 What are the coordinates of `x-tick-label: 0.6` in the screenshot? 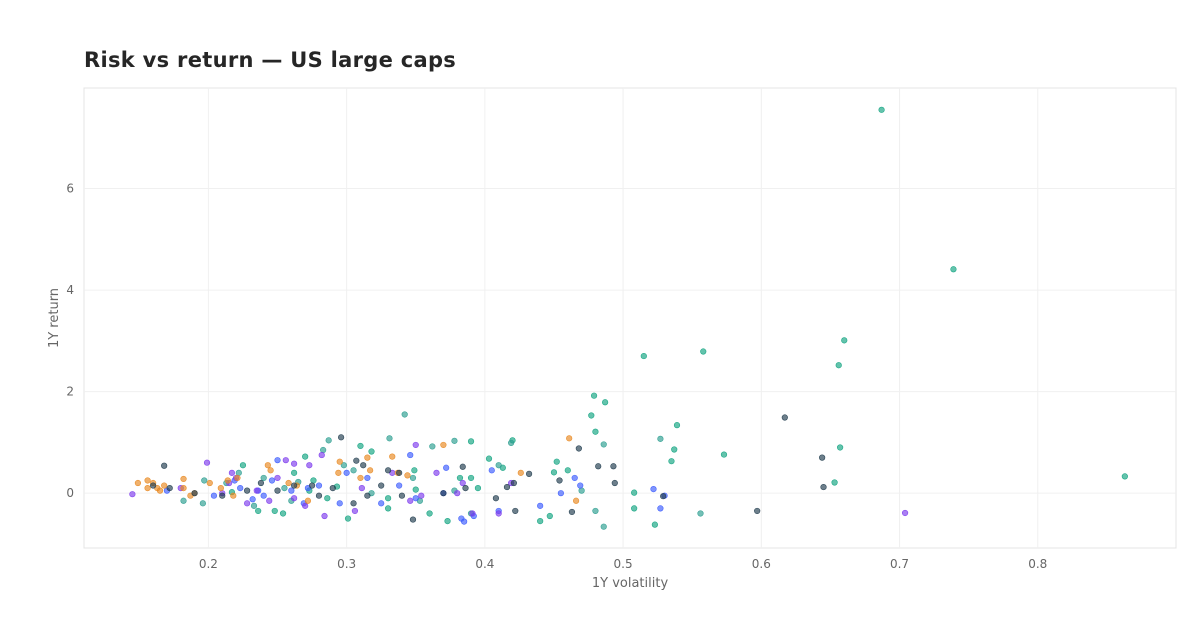 It's located at (761, 564).